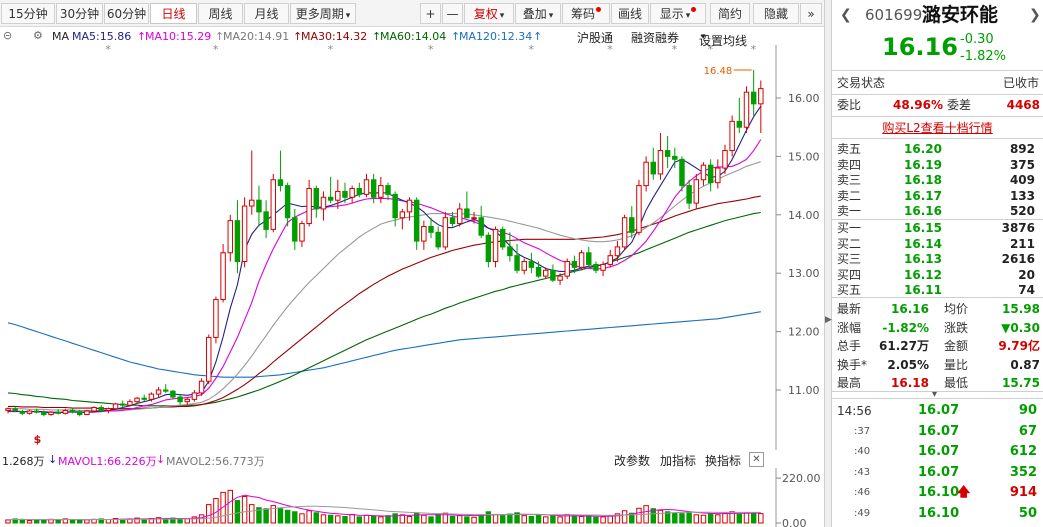 The image size is (1043, 527). I want to click on period-monthly: 月线, so click(266, 13).